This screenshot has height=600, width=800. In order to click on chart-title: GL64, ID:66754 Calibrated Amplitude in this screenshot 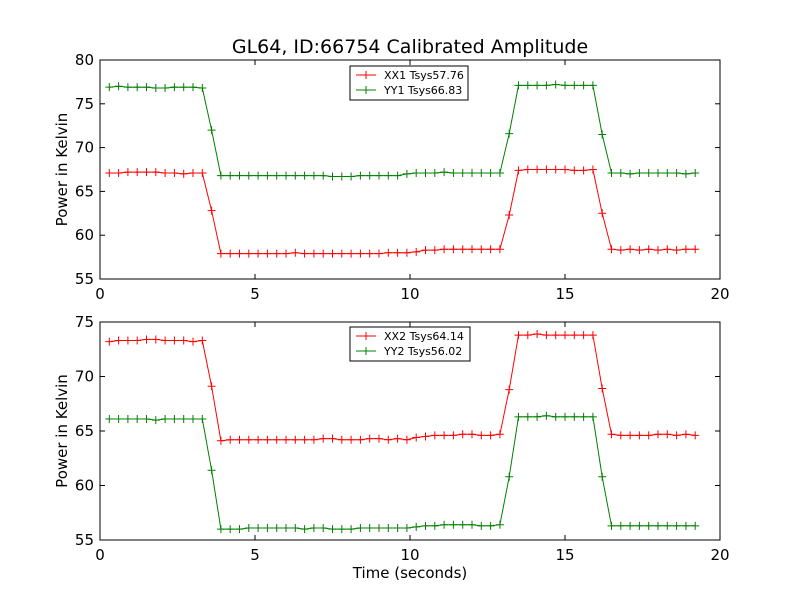, I will do `click(410, 47)`.